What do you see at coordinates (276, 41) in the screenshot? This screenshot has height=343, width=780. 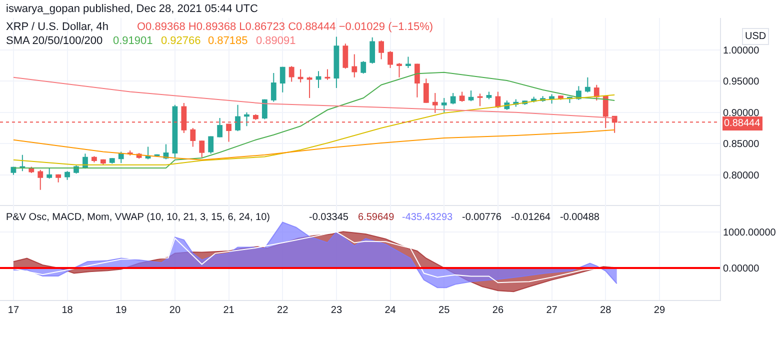 I see `text: 0.89091` at bounding box center [276, 41].